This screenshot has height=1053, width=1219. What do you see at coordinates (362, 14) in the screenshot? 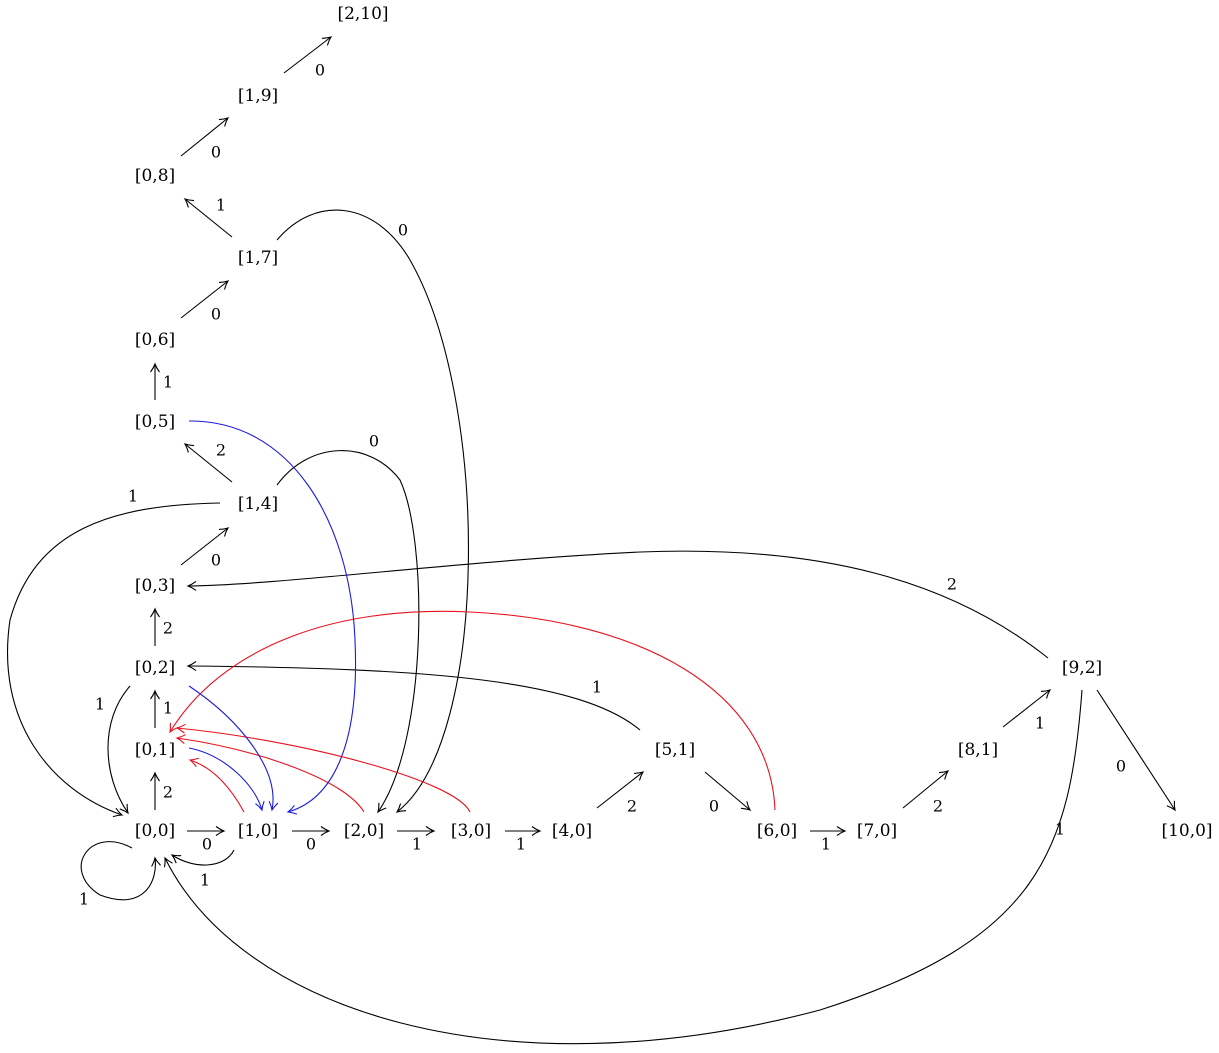
I see `node-2-10: [2,10]` at bounding box center [362, 14].